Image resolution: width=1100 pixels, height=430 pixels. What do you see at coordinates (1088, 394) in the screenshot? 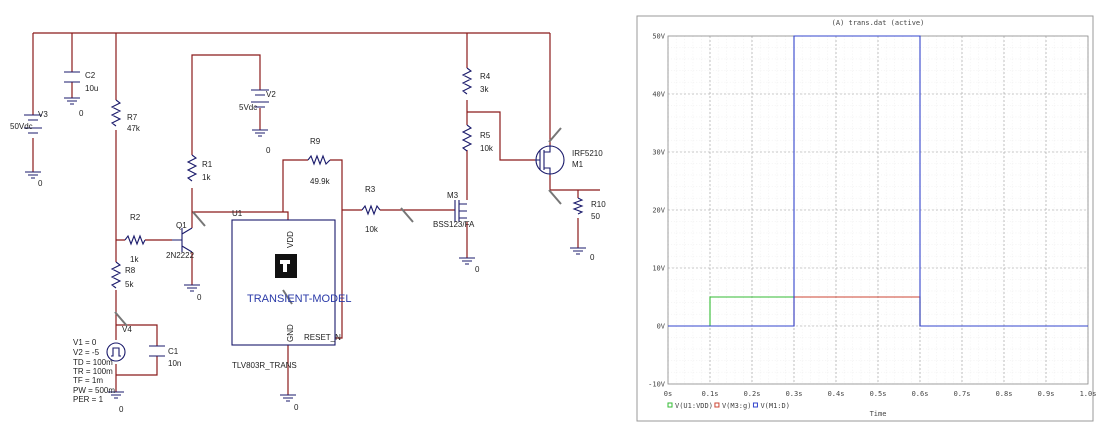
I see `x-tick-label: 1.0s` at bounding box center [1088, 394].